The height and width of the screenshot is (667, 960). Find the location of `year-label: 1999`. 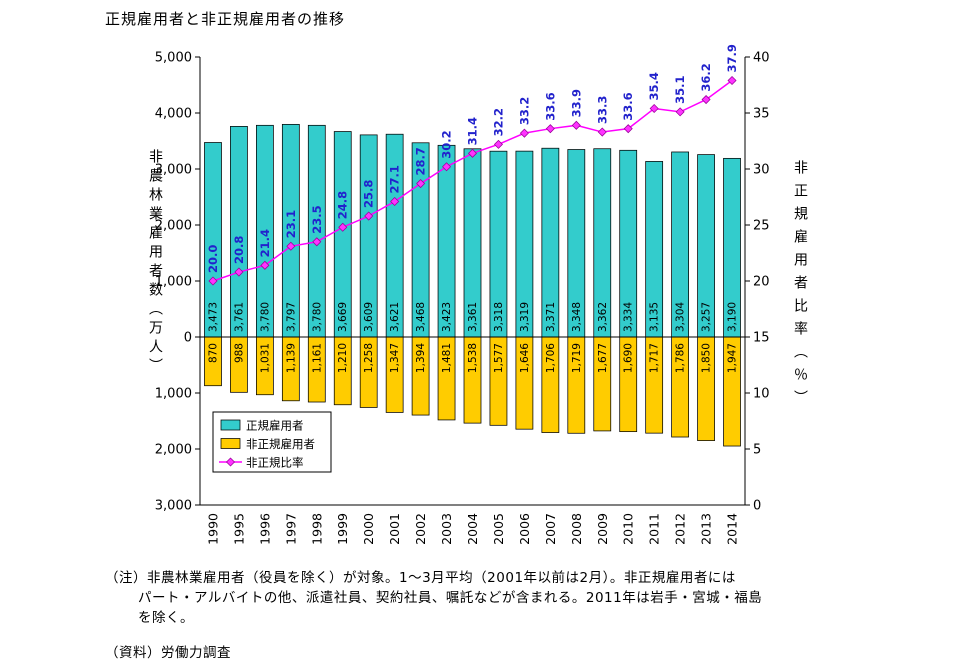

year-label: 1999 is located at coordinates (342, 529).